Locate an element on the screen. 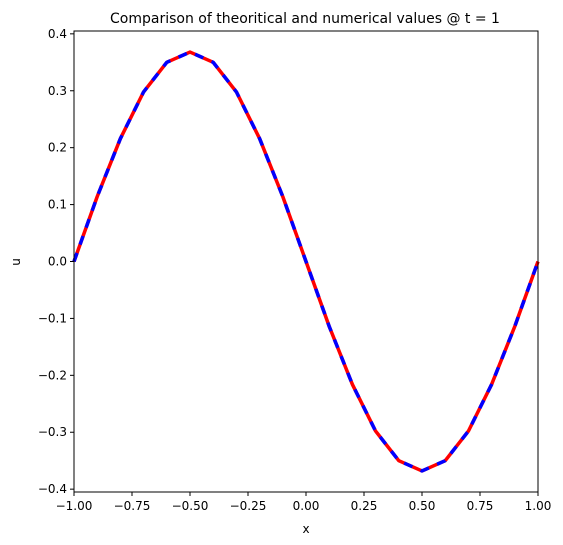  x-tick-label: 1.00 is located at coordinates (538, 506).